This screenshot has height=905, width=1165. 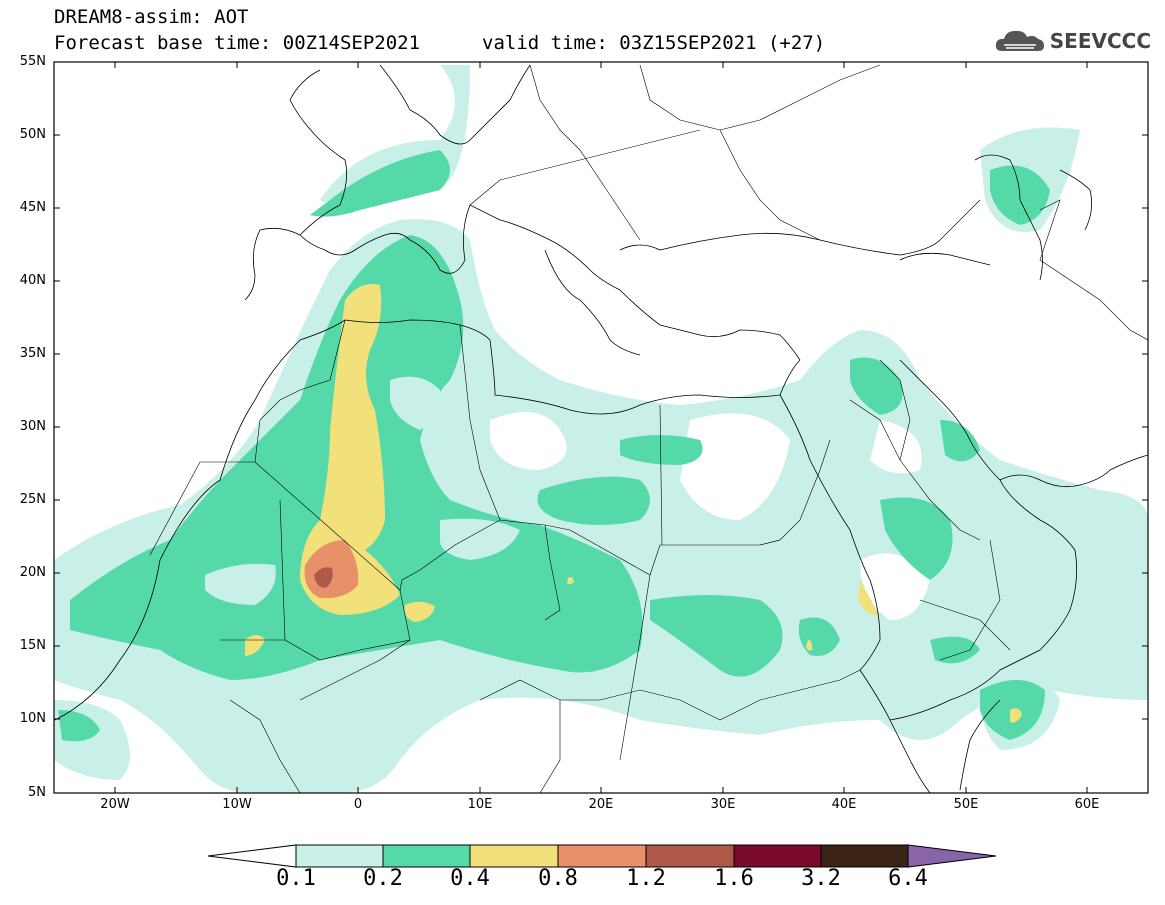 What do you see at coordinates (383, 878) in the screenshot?
I see `colorbar-label-0.2: 0.2` at bounding box center [383, 878].